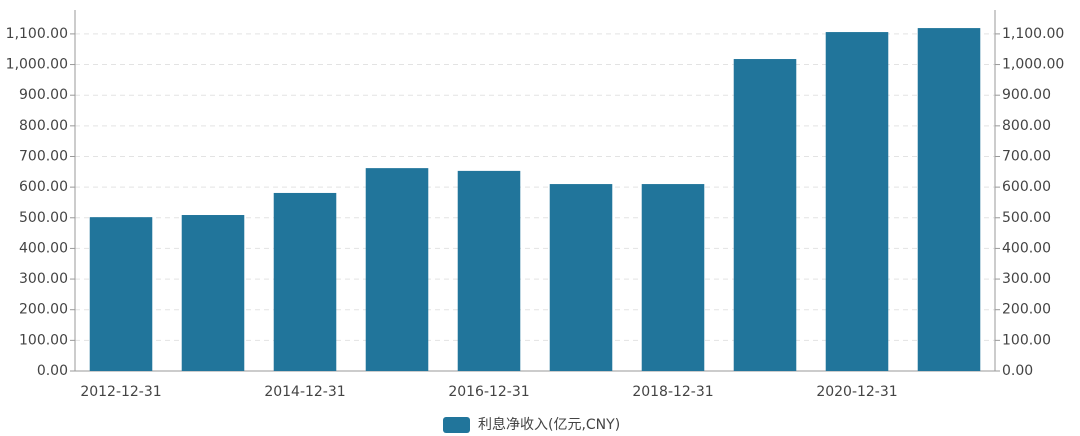 This screenshot has width=1080, height=436. What do you see at coordinates (43, 187) in the screenshot?
I see `y-tick-label: 600.00` at bounding box center [43, 187].